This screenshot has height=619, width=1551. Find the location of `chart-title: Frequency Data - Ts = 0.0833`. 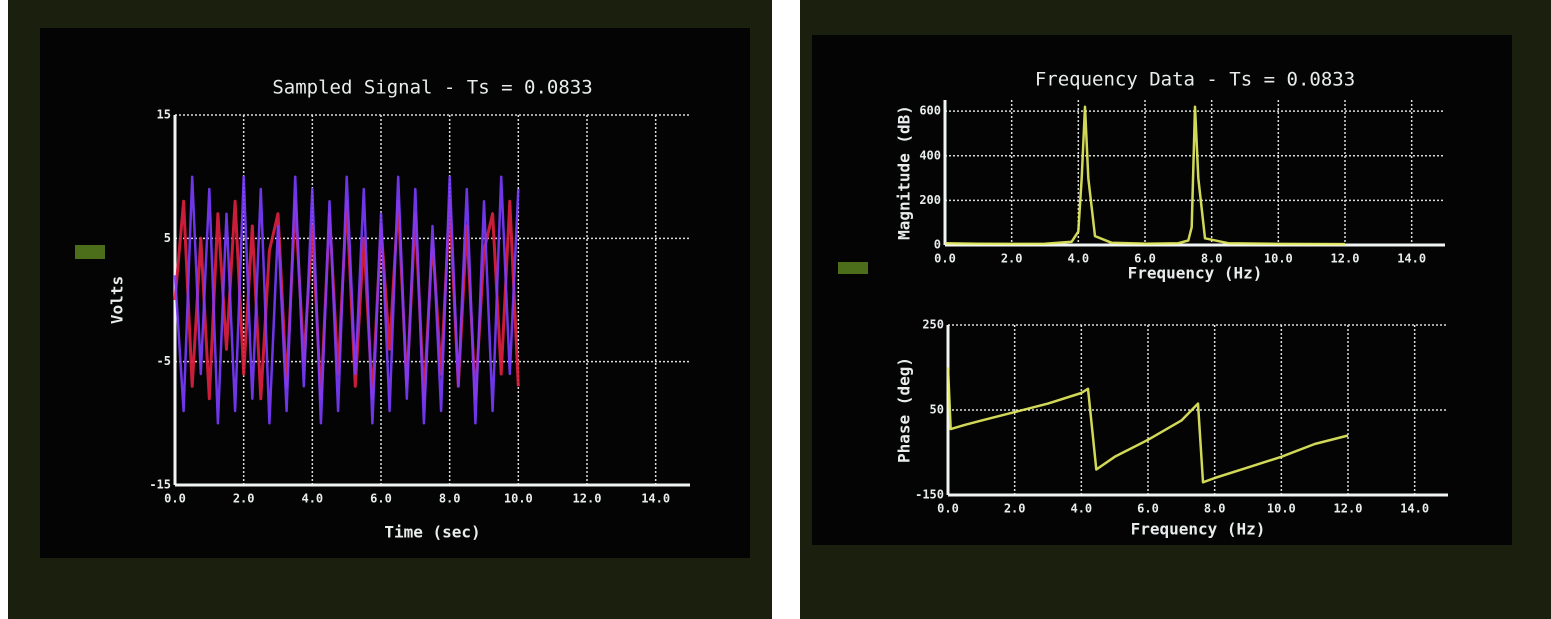

chart-title: Frequency Data - Ts = 0.0833 is located at coordinates (1195, 80).